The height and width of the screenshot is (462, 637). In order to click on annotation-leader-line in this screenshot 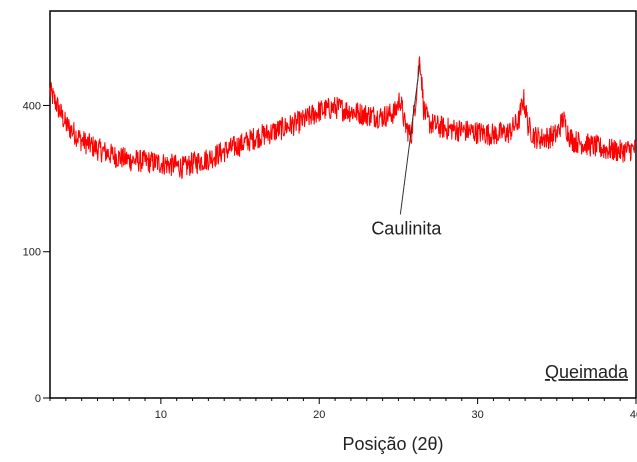, I will do `click(410, 139)`.